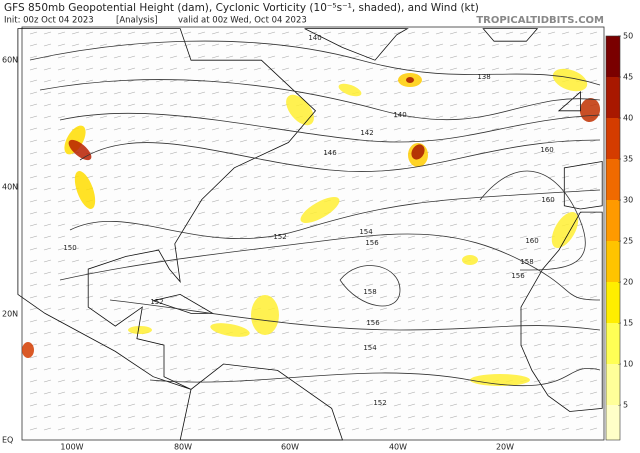 The height and width of the screenshot is (453, 640). What do you see at coordinates (314, 38) in the screenshot?
I see `contour-label: 140` at bounding box center [314, 38].